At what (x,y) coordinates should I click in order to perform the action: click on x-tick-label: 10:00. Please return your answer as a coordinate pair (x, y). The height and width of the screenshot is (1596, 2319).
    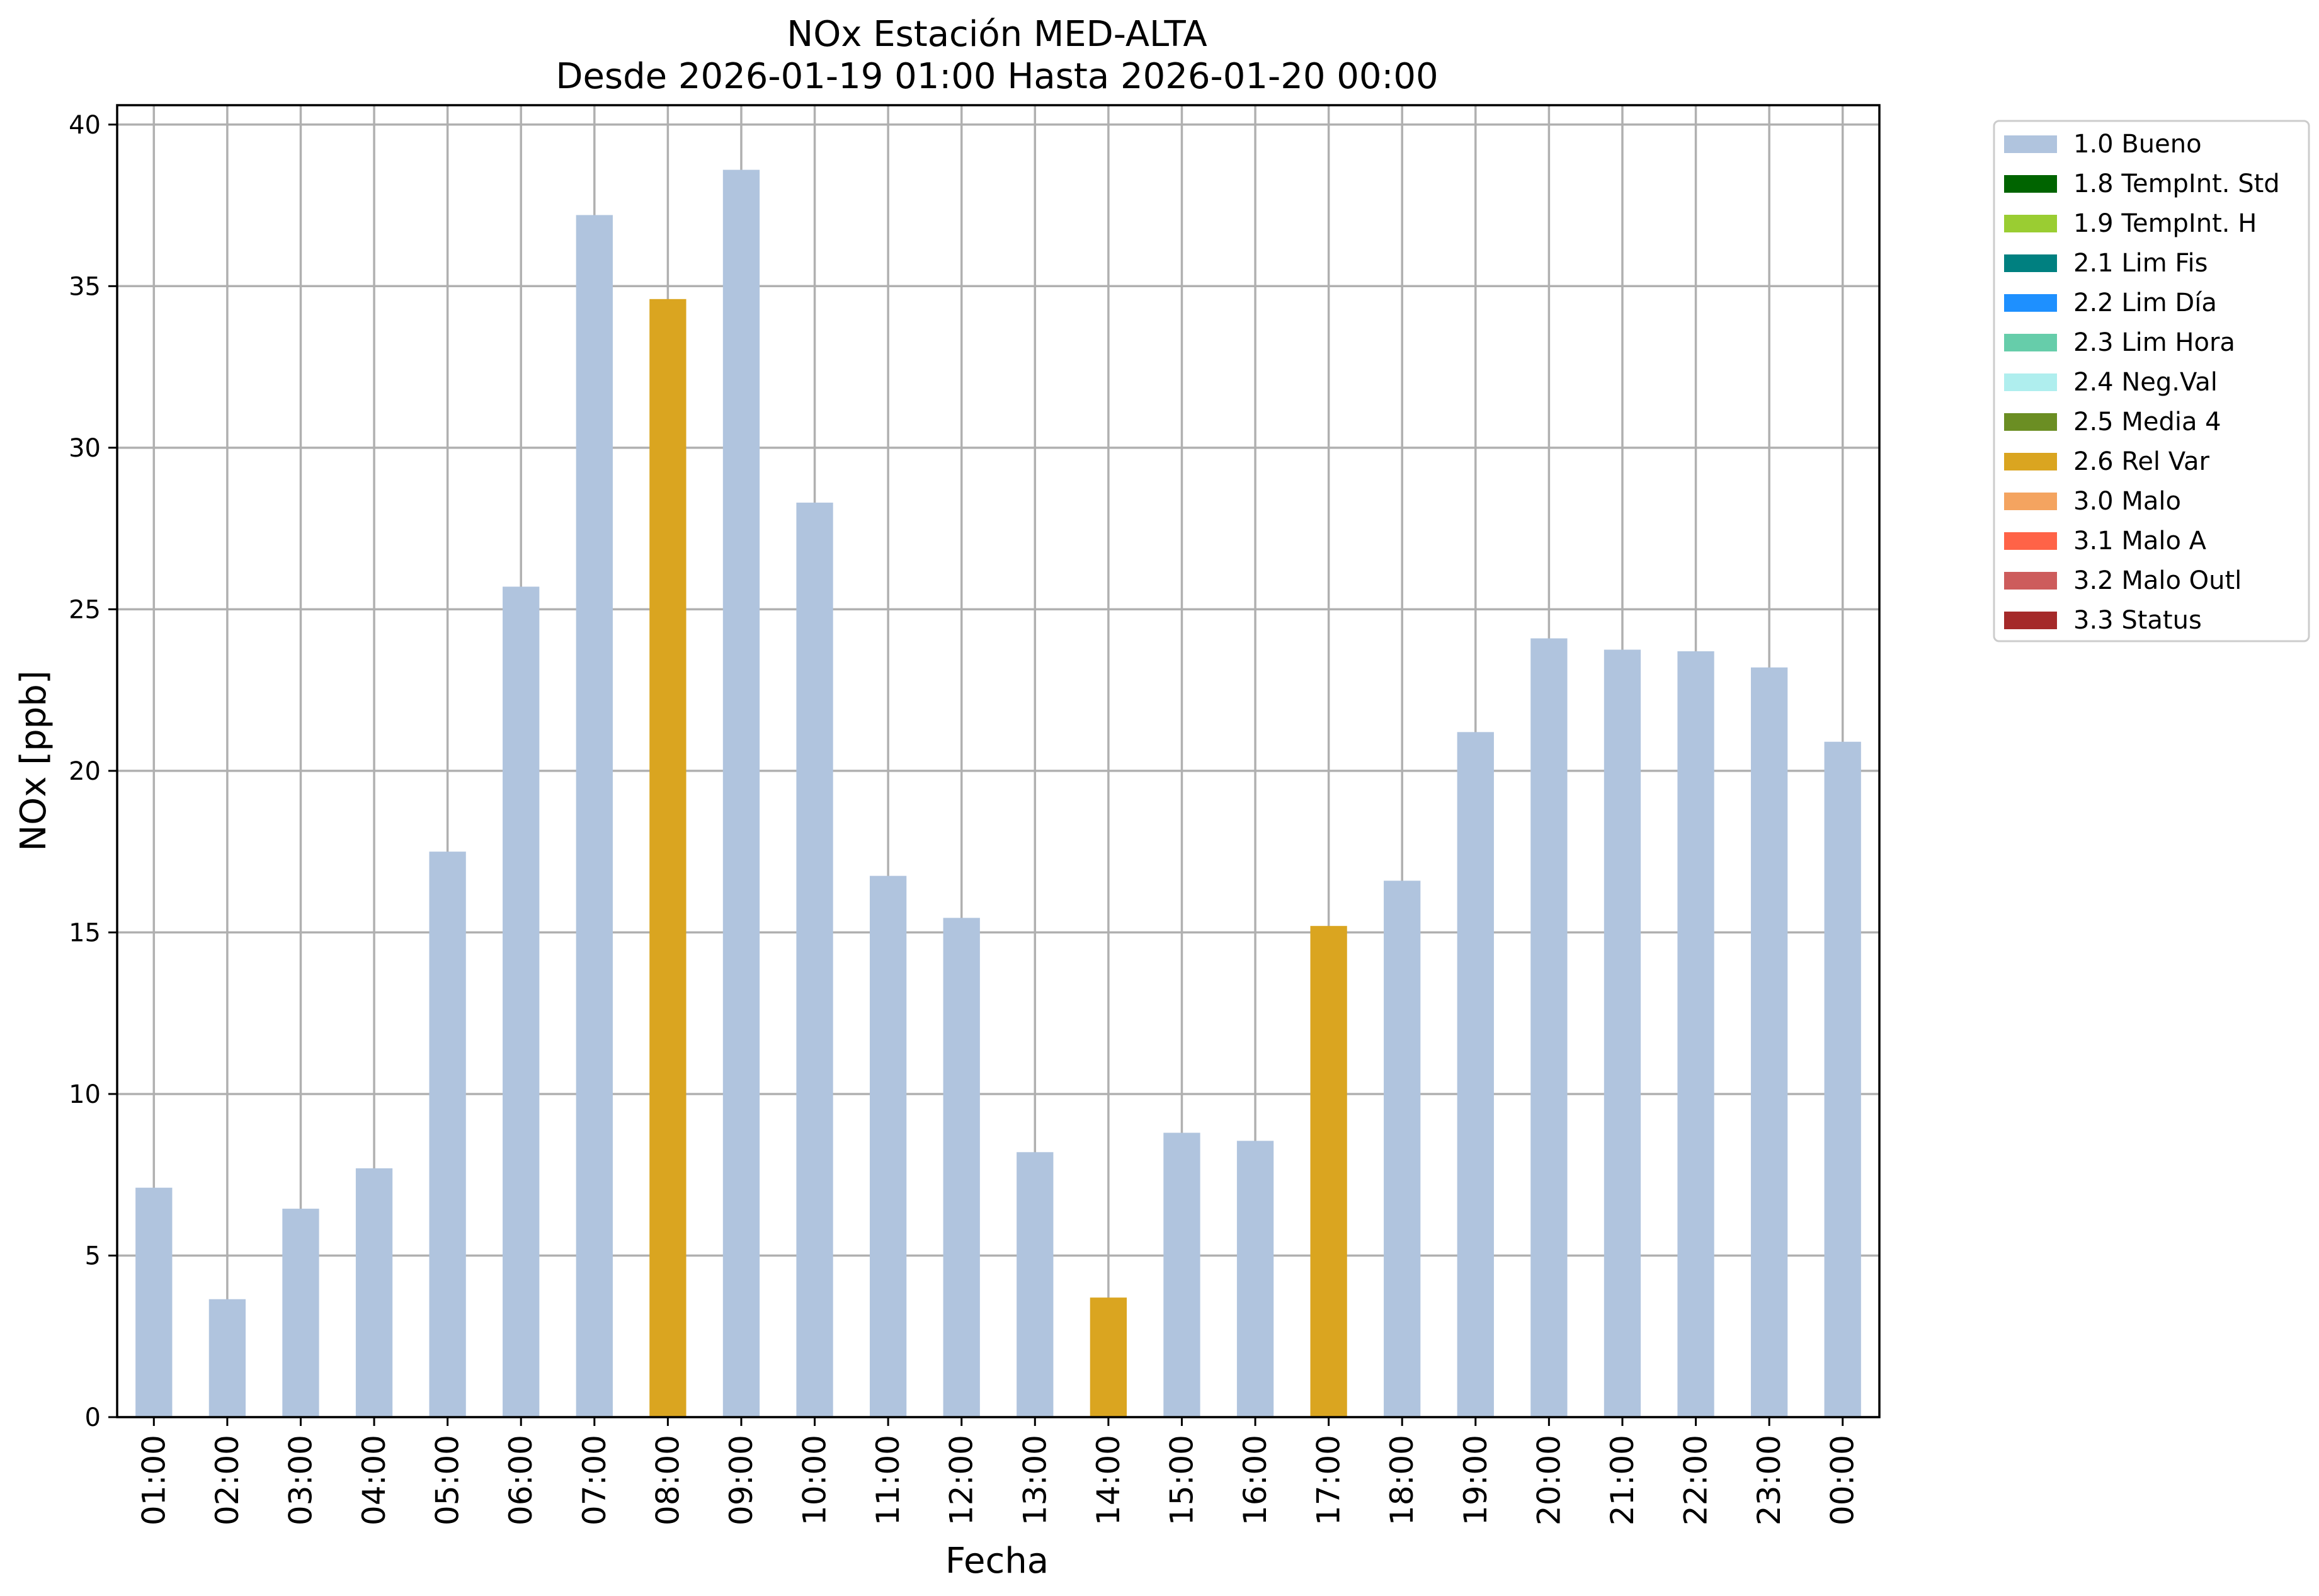
    Looking at the image, I should click on (815, 1480).